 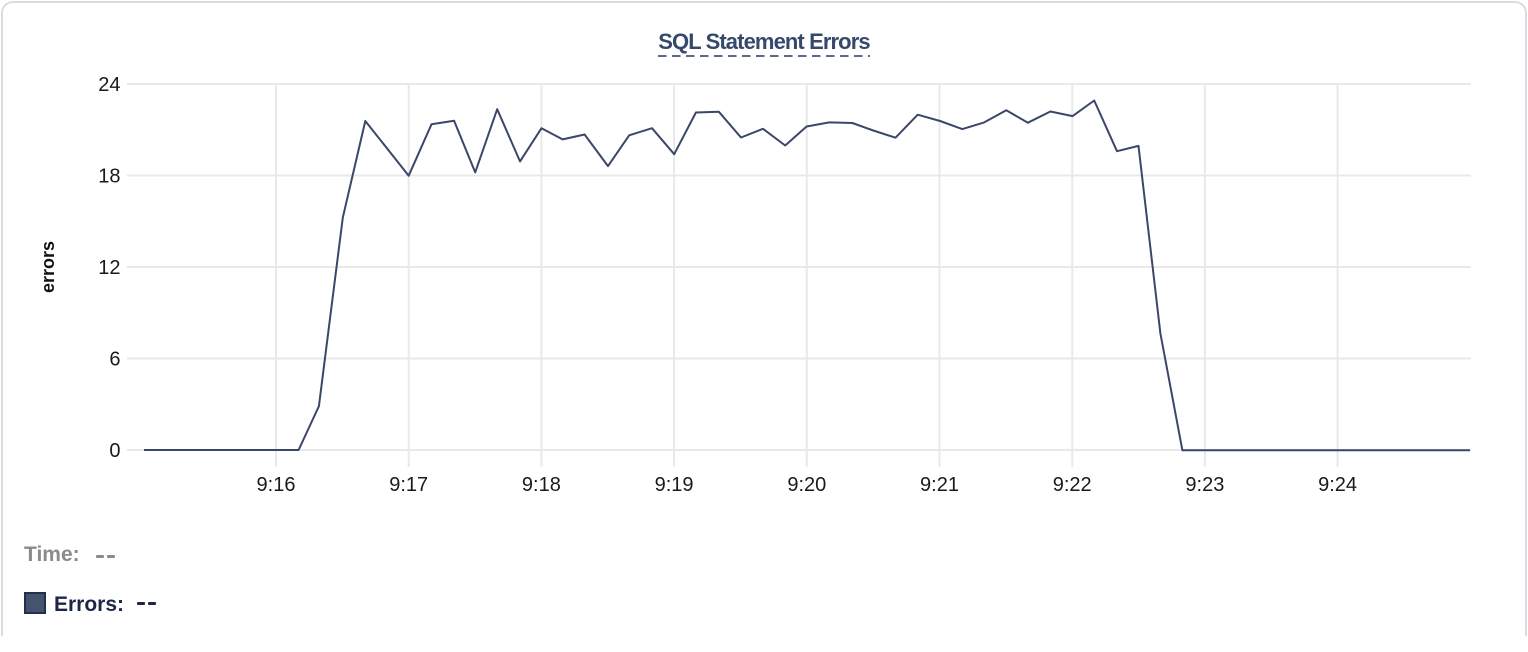 I want to click on svg-text: errors, so click(x=48, y=267).